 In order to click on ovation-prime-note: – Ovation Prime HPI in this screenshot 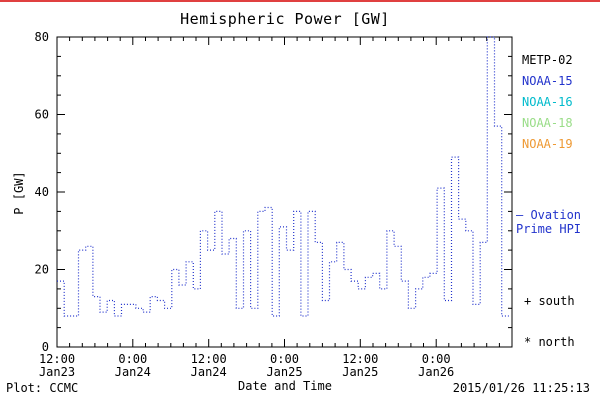, I will do `click(548, 222)`.